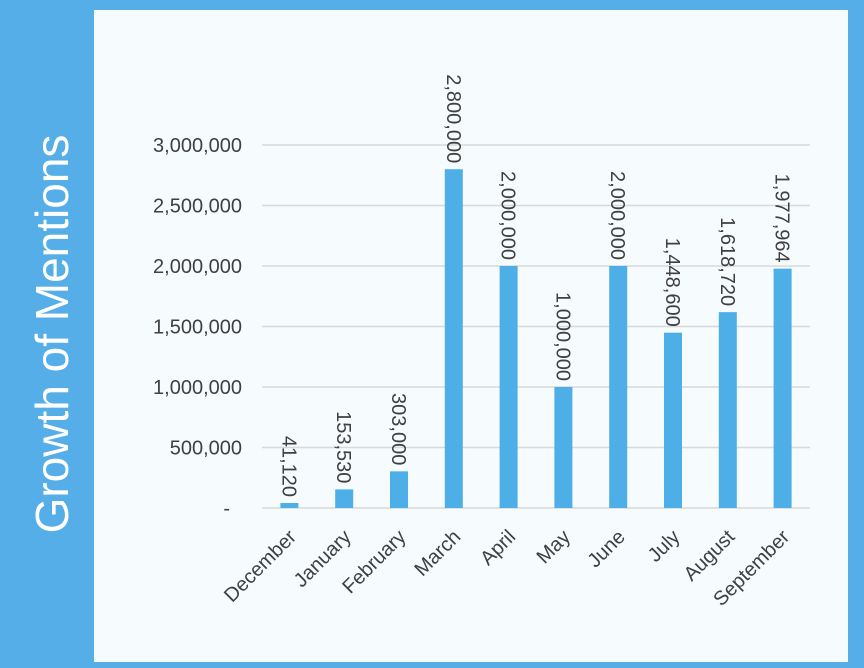 The image size is (864, 668). Describe the element at coordinates (206, 449) in the screenshot. I see `y-tick-label: 500,000` at that location.